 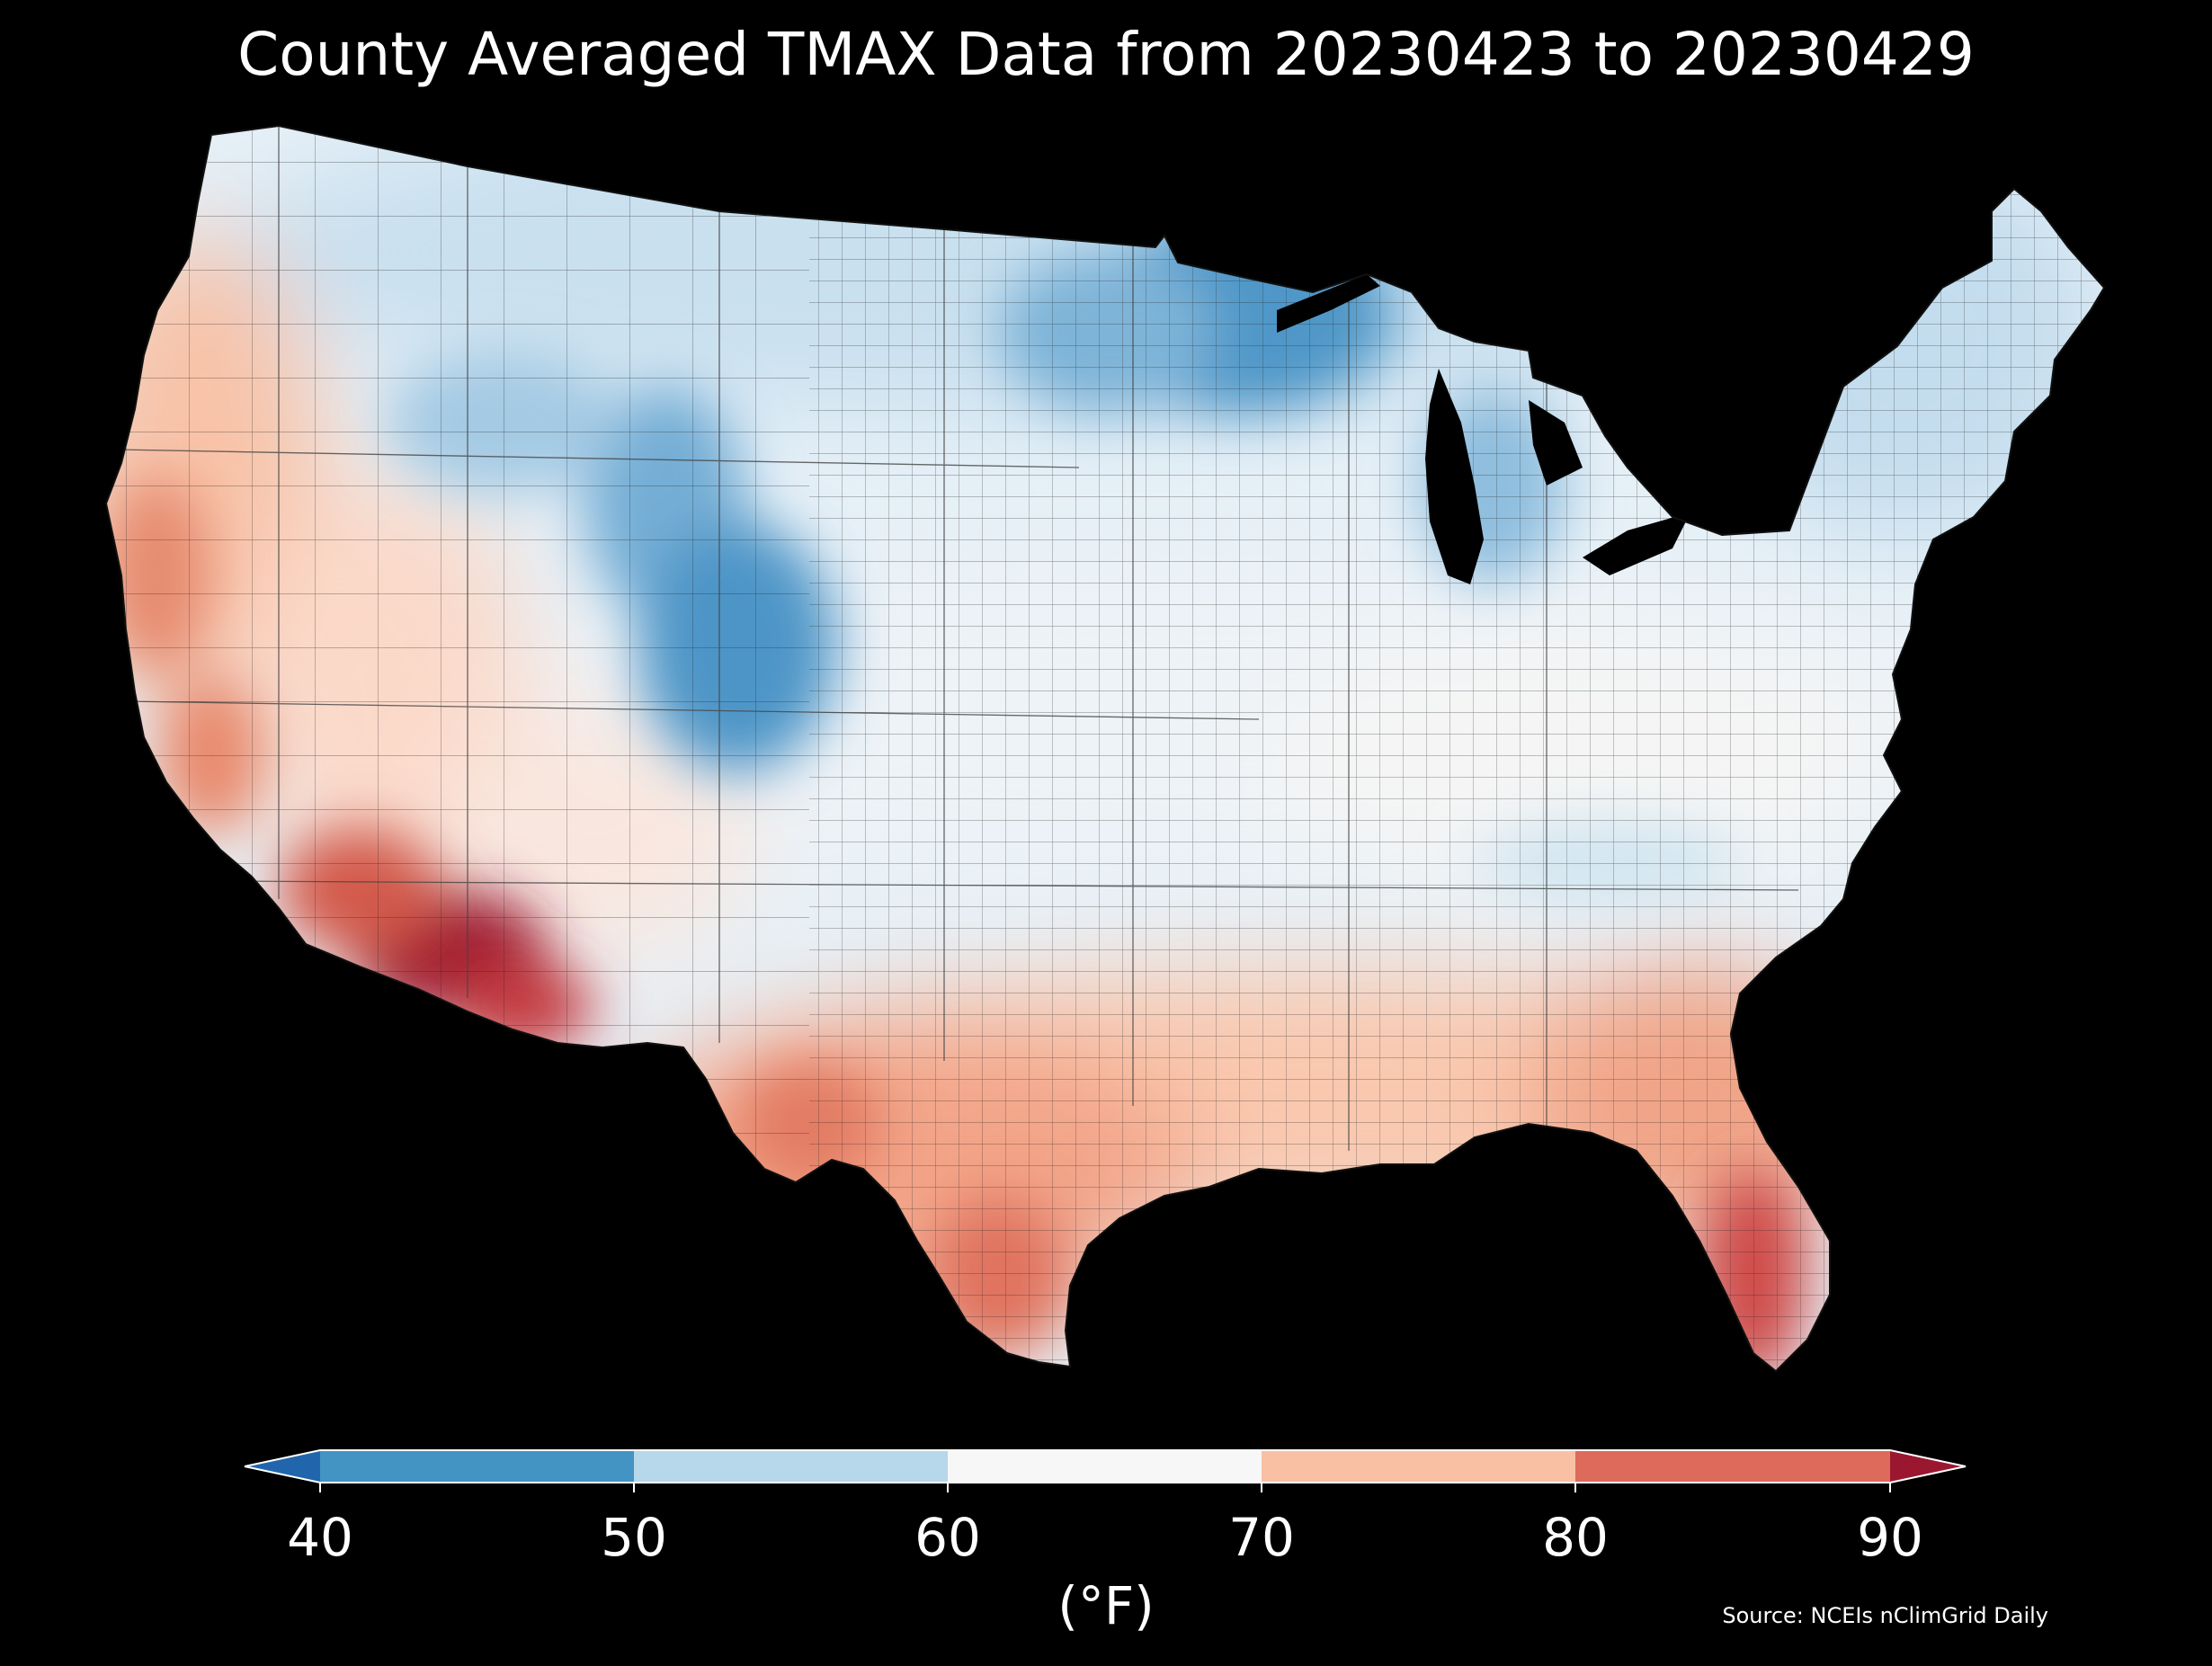 I want to click on colorbar-tick-40: 40, so click(x=320, y=1537).